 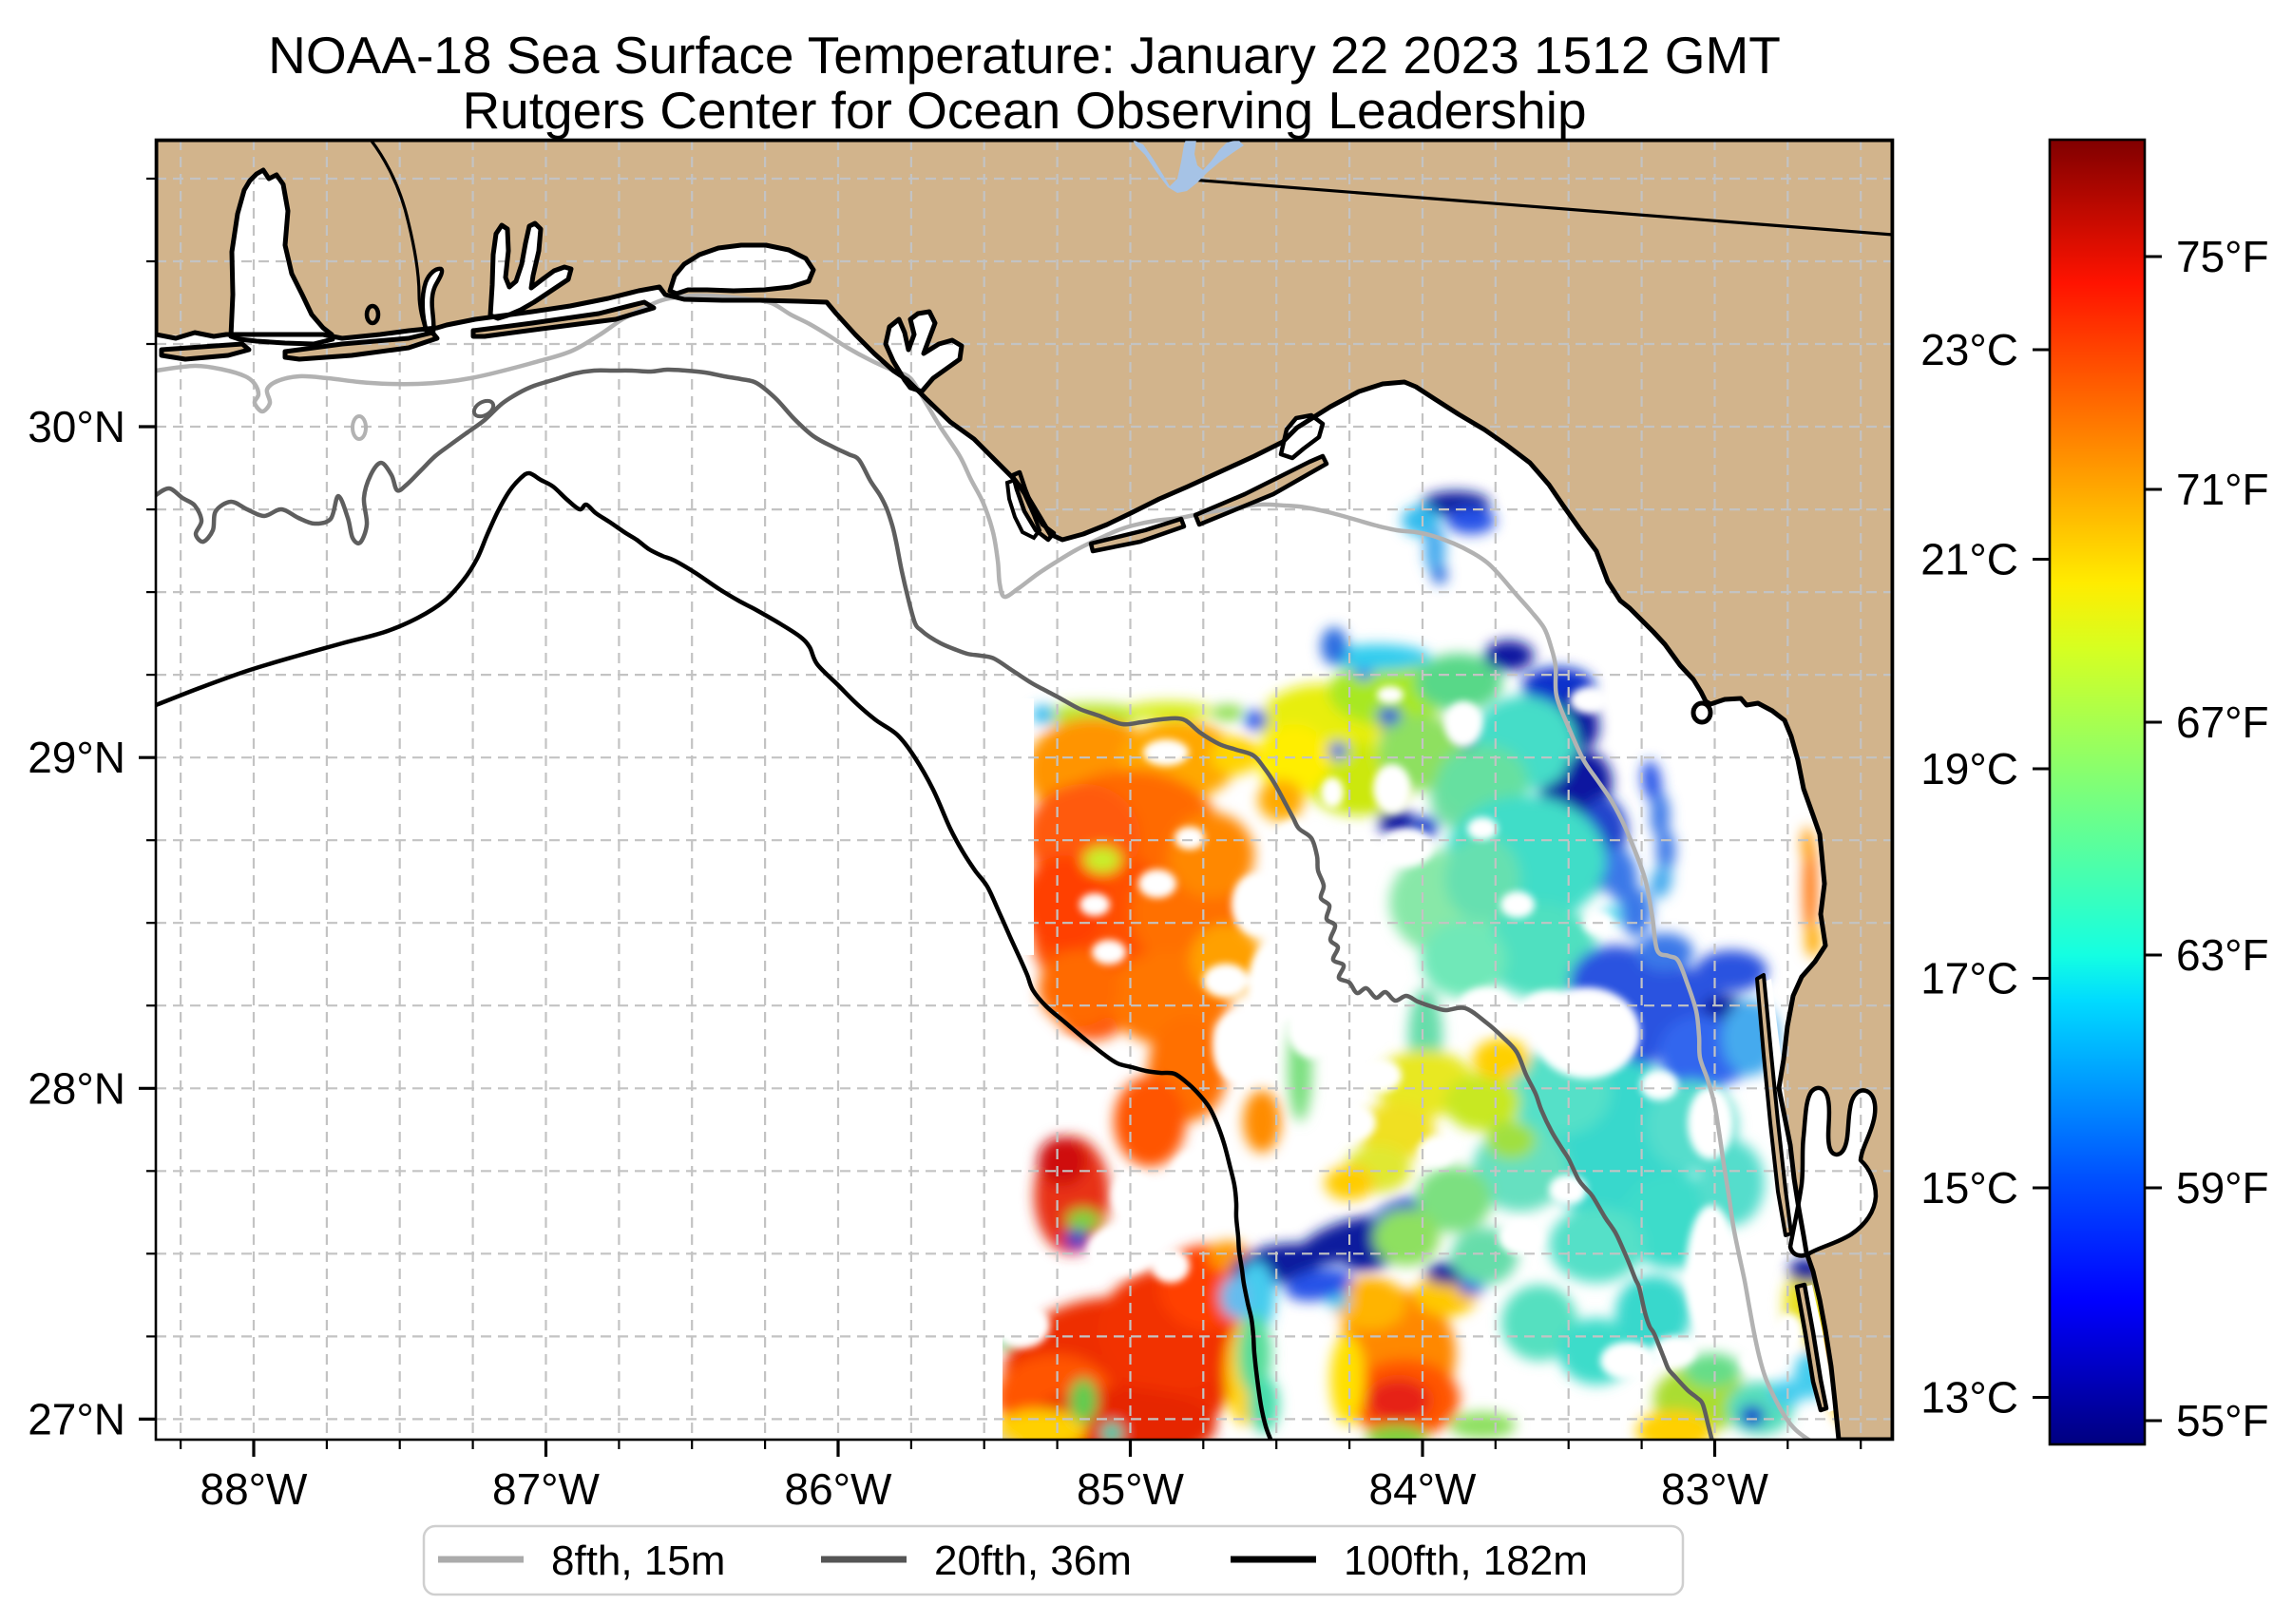 I want to click on svg-text: 20fth, 36m, so click(x=1033, y=1561).